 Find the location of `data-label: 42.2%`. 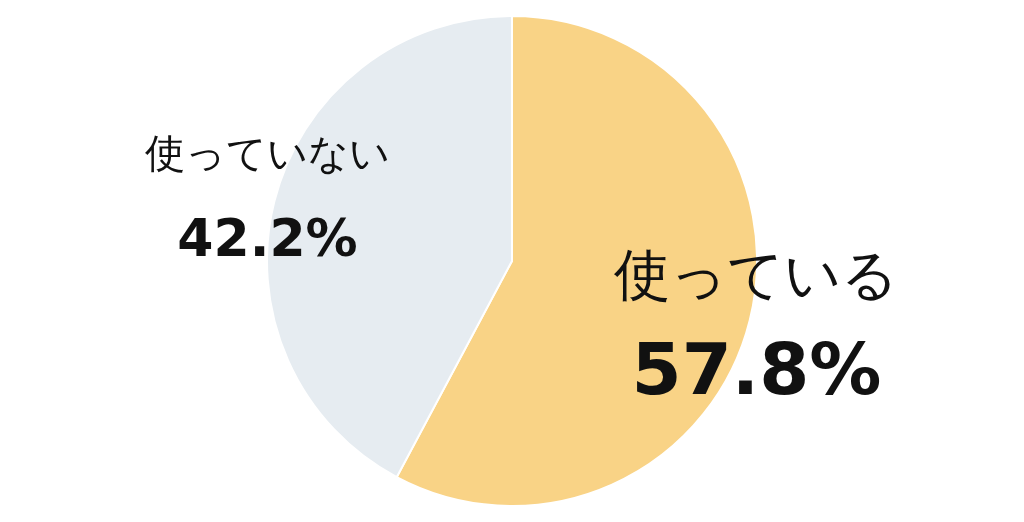

data-label: 42.2% is located at coordinates (267, 237).